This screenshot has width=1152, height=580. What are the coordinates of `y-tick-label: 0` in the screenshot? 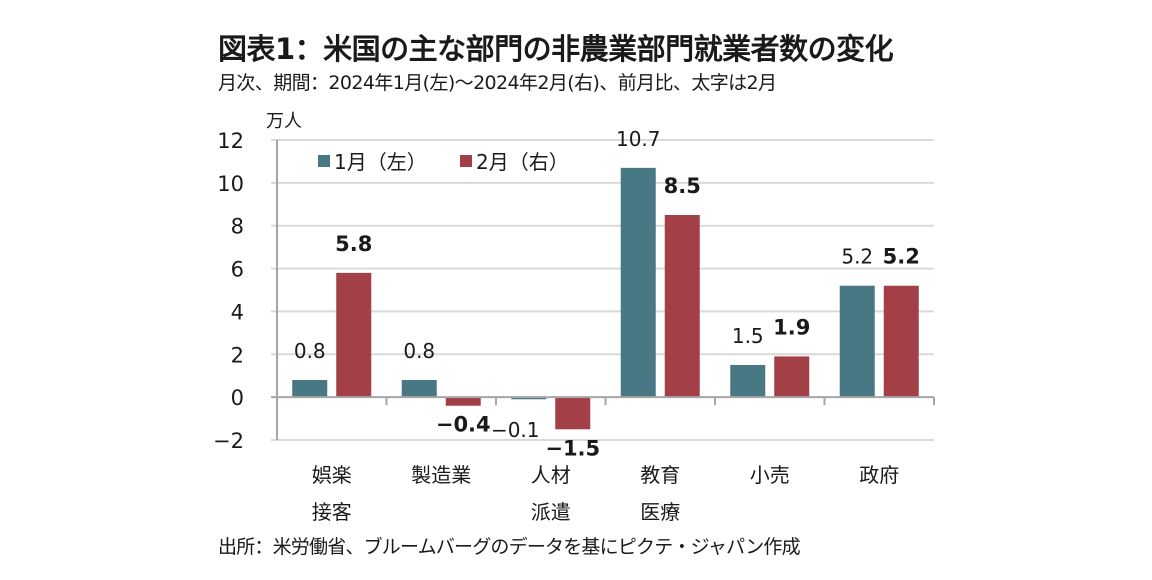 It's located at (237, 398).